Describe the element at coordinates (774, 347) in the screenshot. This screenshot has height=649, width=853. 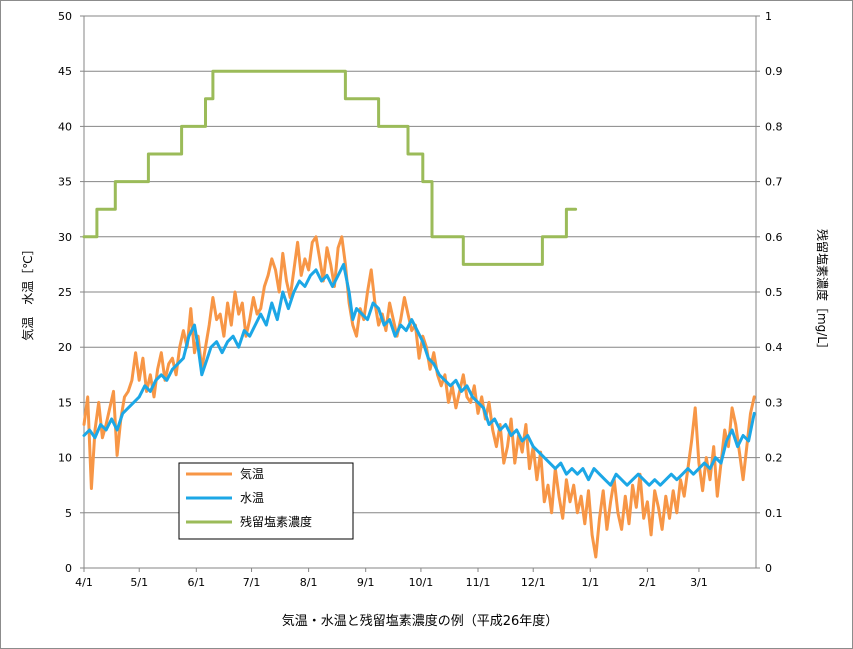
I see `right-tick-label: 0.4` at that location.